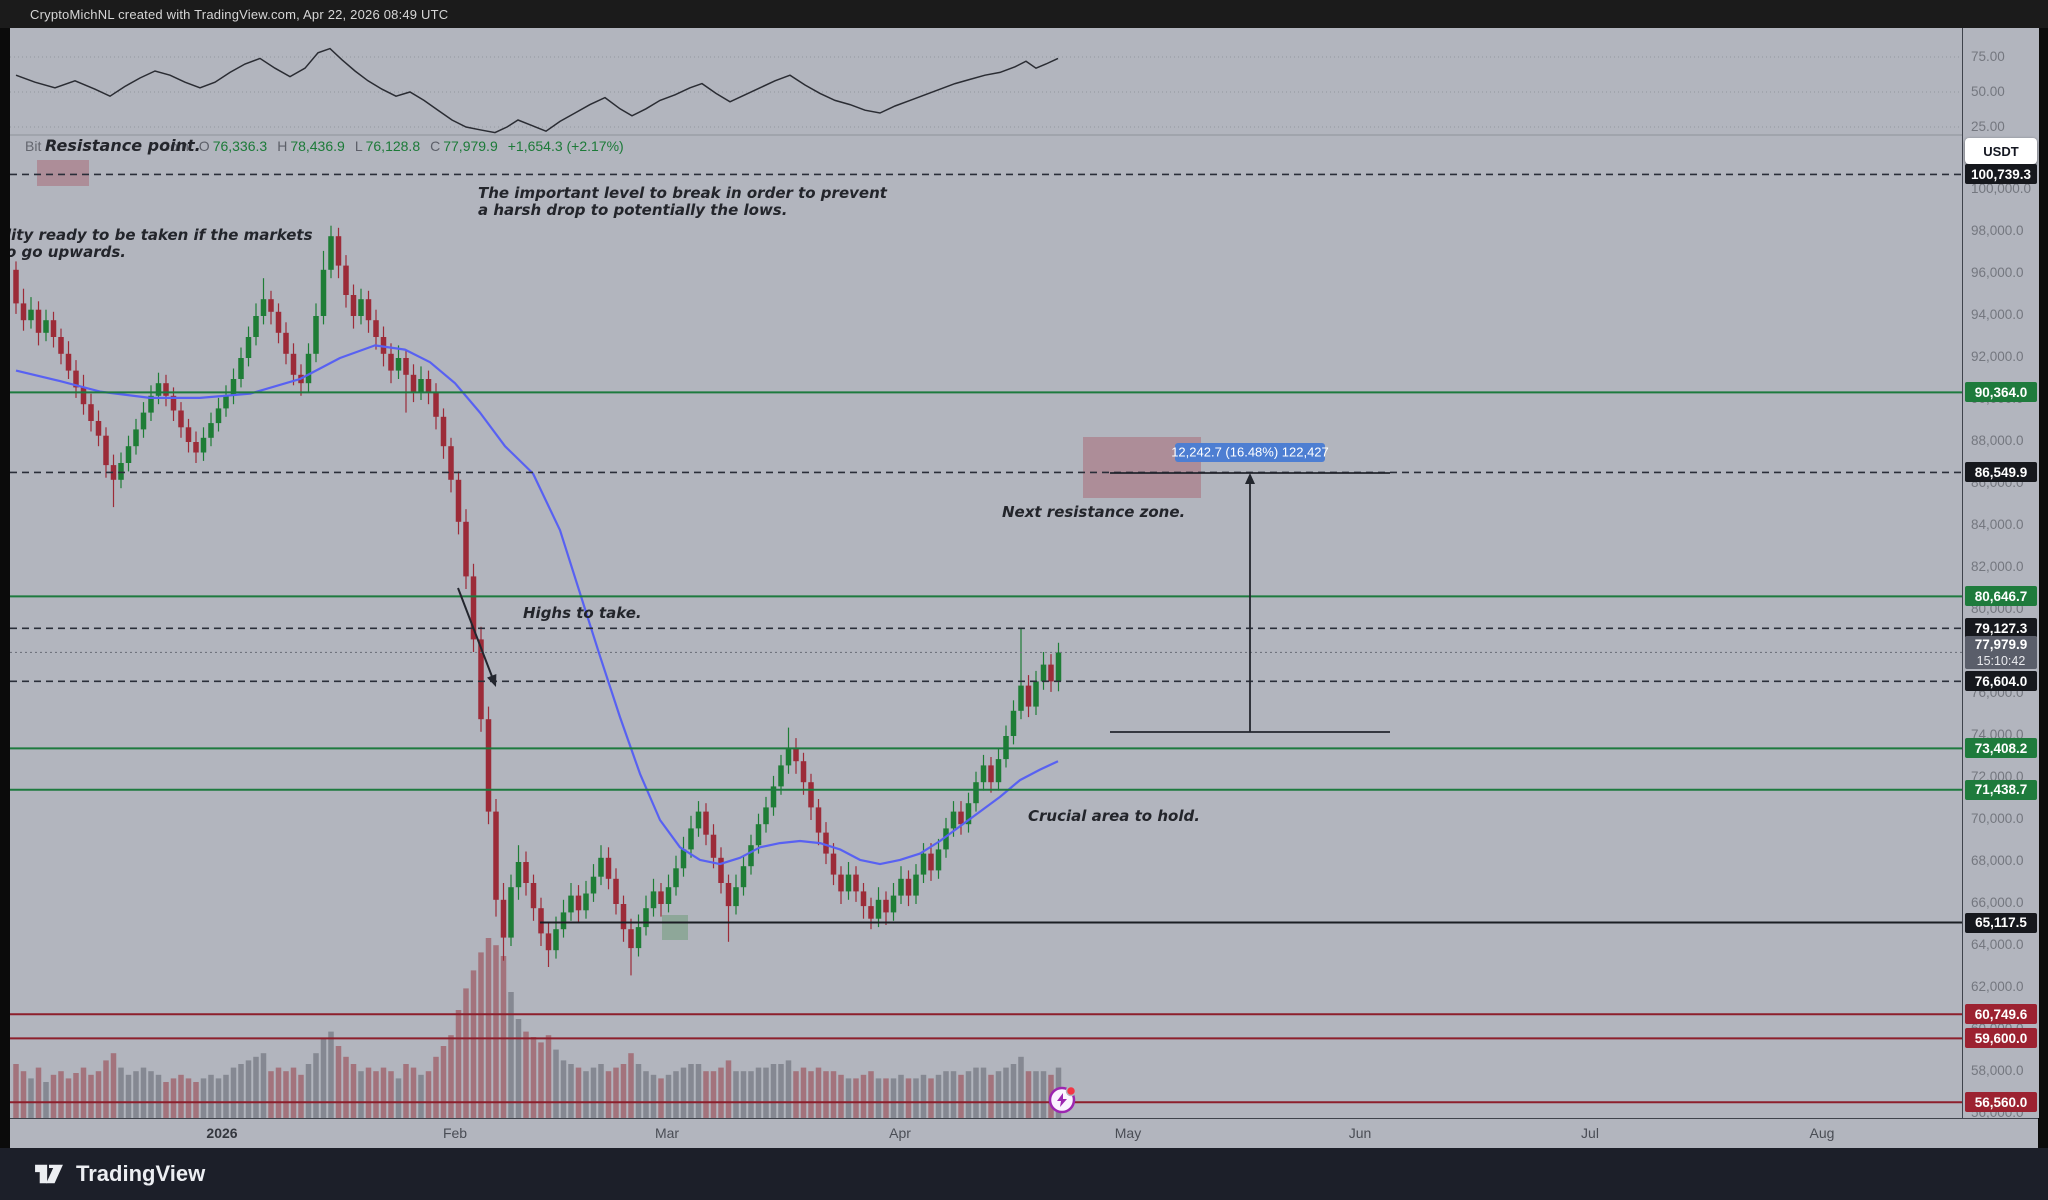  I want to click on measure-label-text: 12,242.7 (16.48%) 122,427, so click(1250, 452).